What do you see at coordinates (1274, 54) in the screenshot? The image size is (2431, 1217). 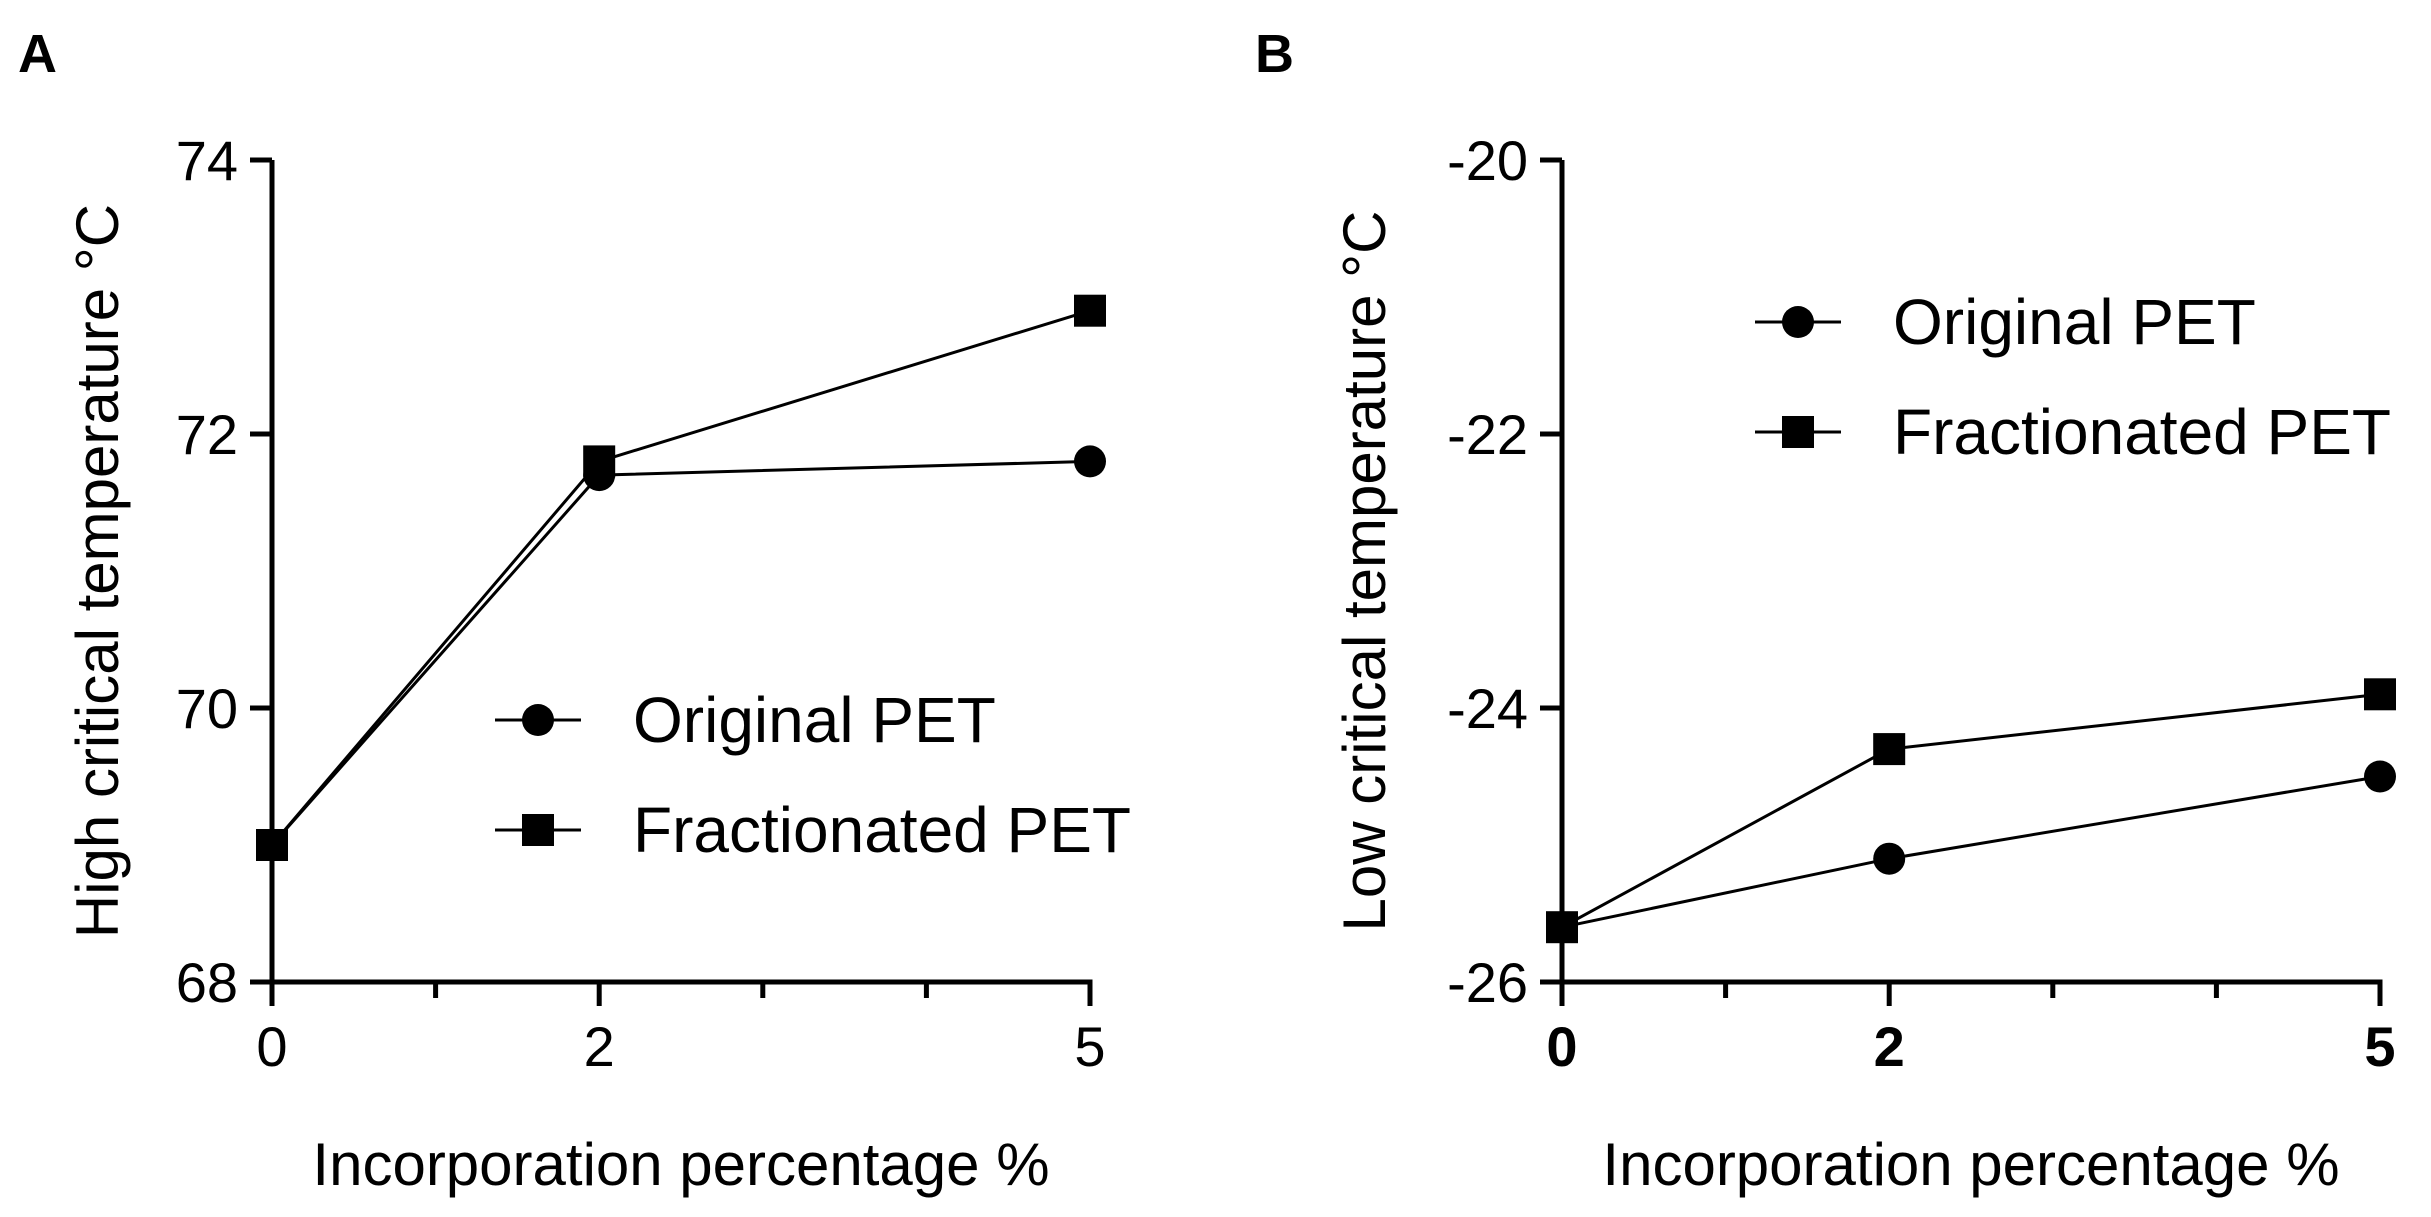 I see `panel-label: B` at bounding box center [1274, 54].